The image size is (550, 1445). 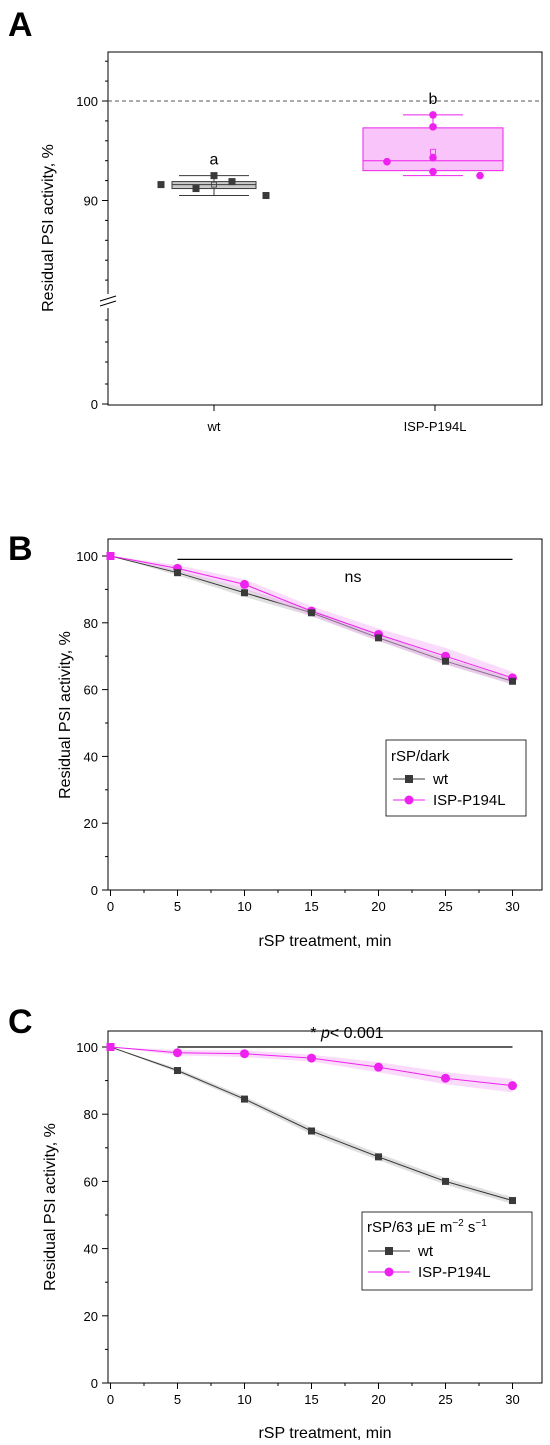 I want to click on panel-b-xtick-label: 0, so click(x=110, y=906).